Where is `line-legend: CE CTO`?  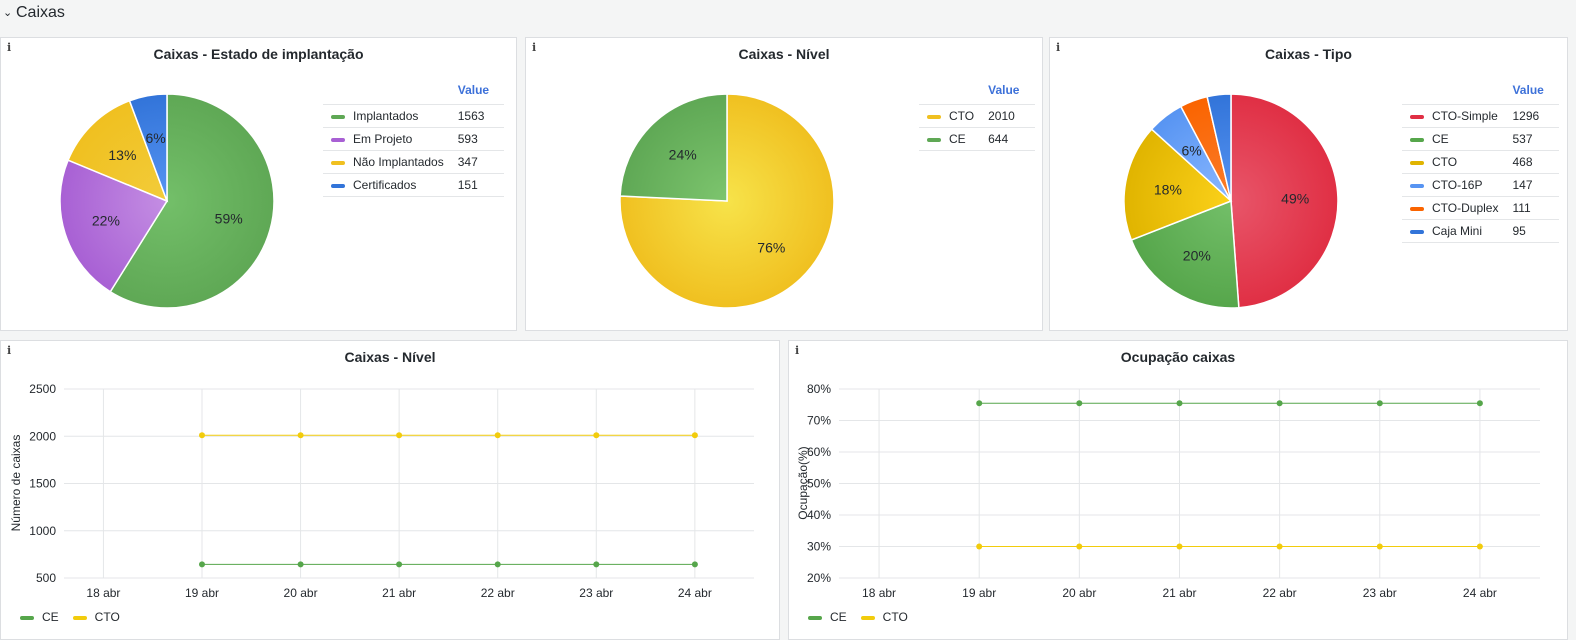 line-legend: CE CTO is located at coordinates (865, 617).